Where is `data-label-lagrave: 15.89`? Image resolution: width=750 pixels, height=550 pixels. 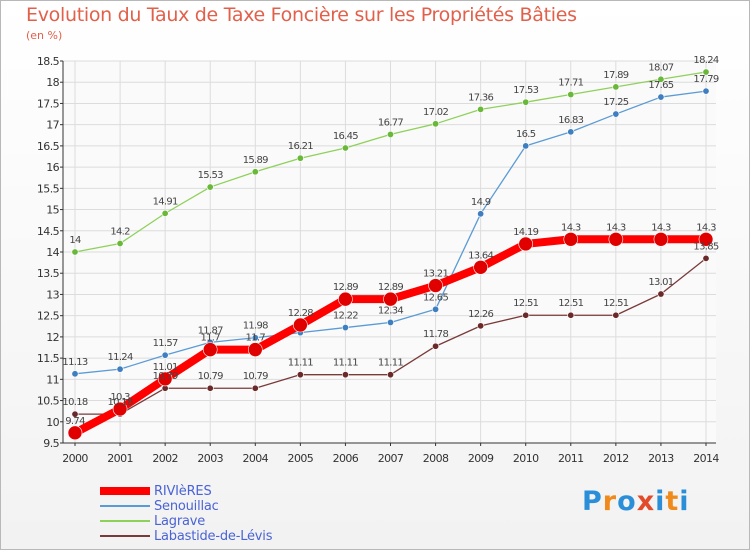 data-label-lagrave: 15.89 is located at coordinates (255, 160).